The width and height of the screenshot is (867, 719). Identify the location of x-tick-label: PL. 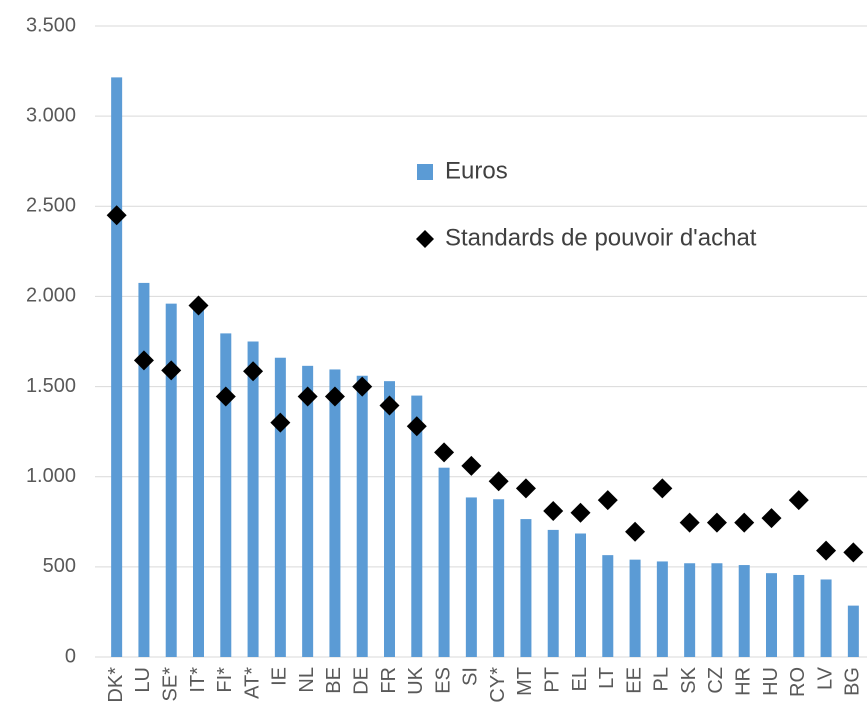
(662, 679).